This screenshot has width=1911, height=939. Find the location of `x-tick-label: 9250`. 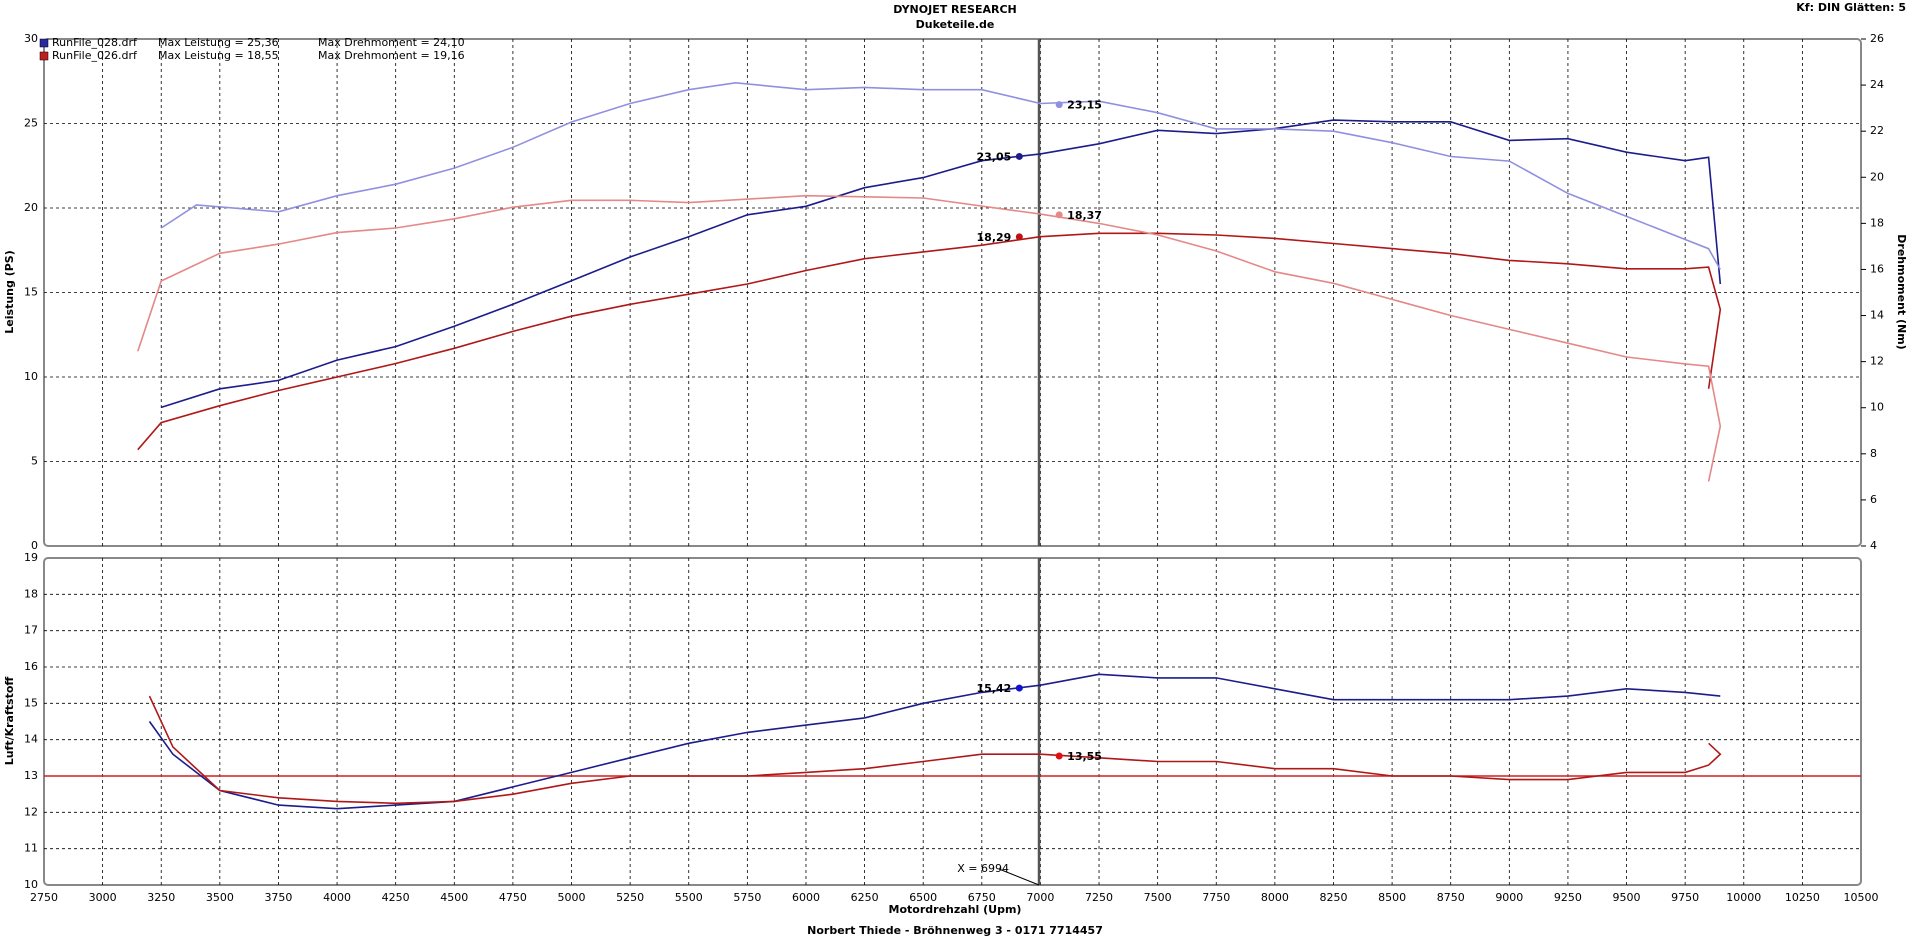

x-tick-label: 9250 is located at coordinates (1568, 897).